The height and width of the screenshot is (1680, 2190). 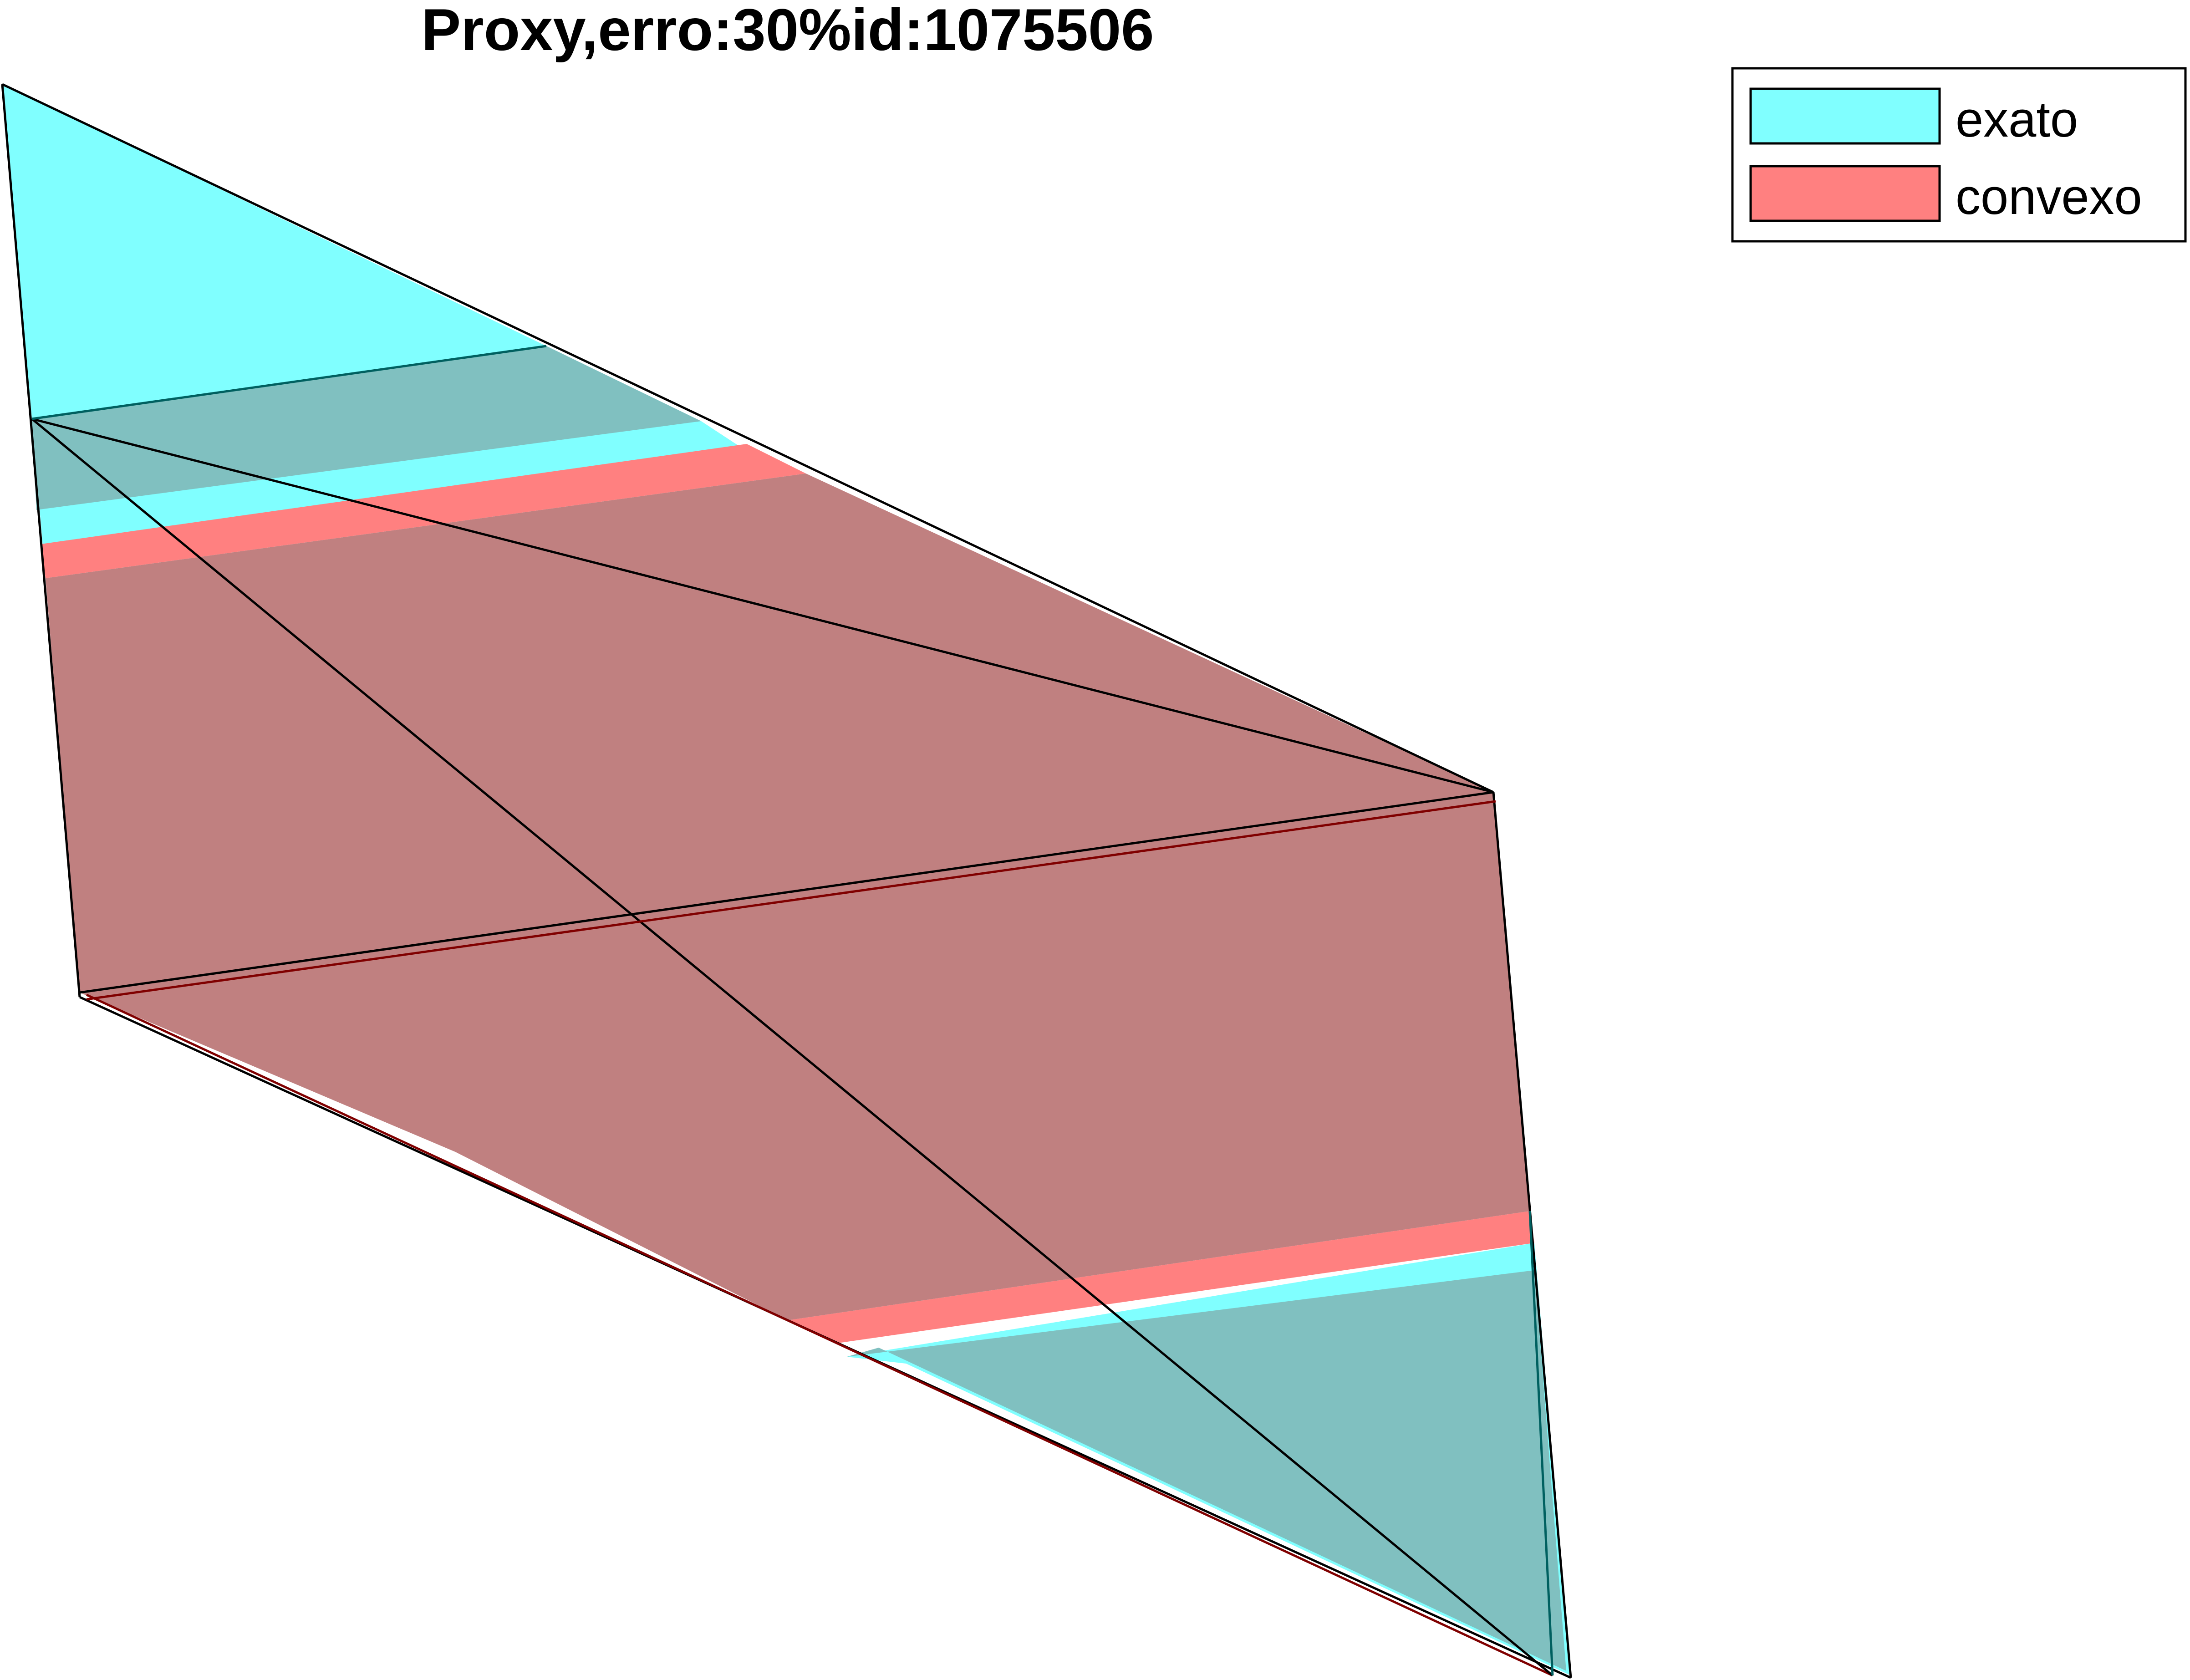 I want to click on legend-swatch-convexo, so click(x=1845, y=193).